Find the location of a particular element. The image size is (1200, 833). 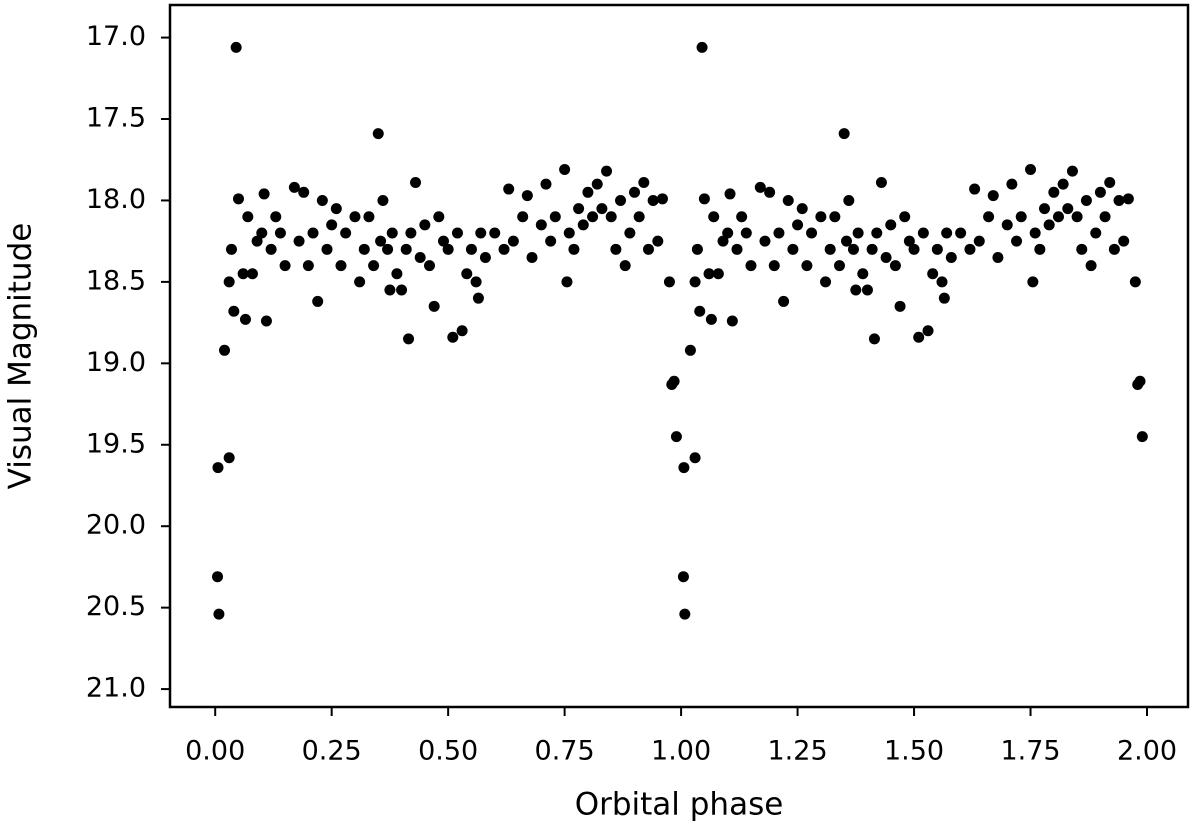

x-tick-label: 1.75 is located at coordinates (1030, 751).